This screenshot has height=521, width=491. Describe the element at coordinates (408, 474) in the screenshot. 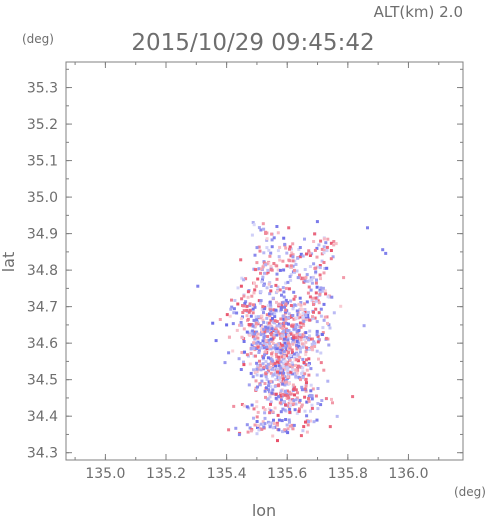

I see `x-tick-label: 136.0` at that location.